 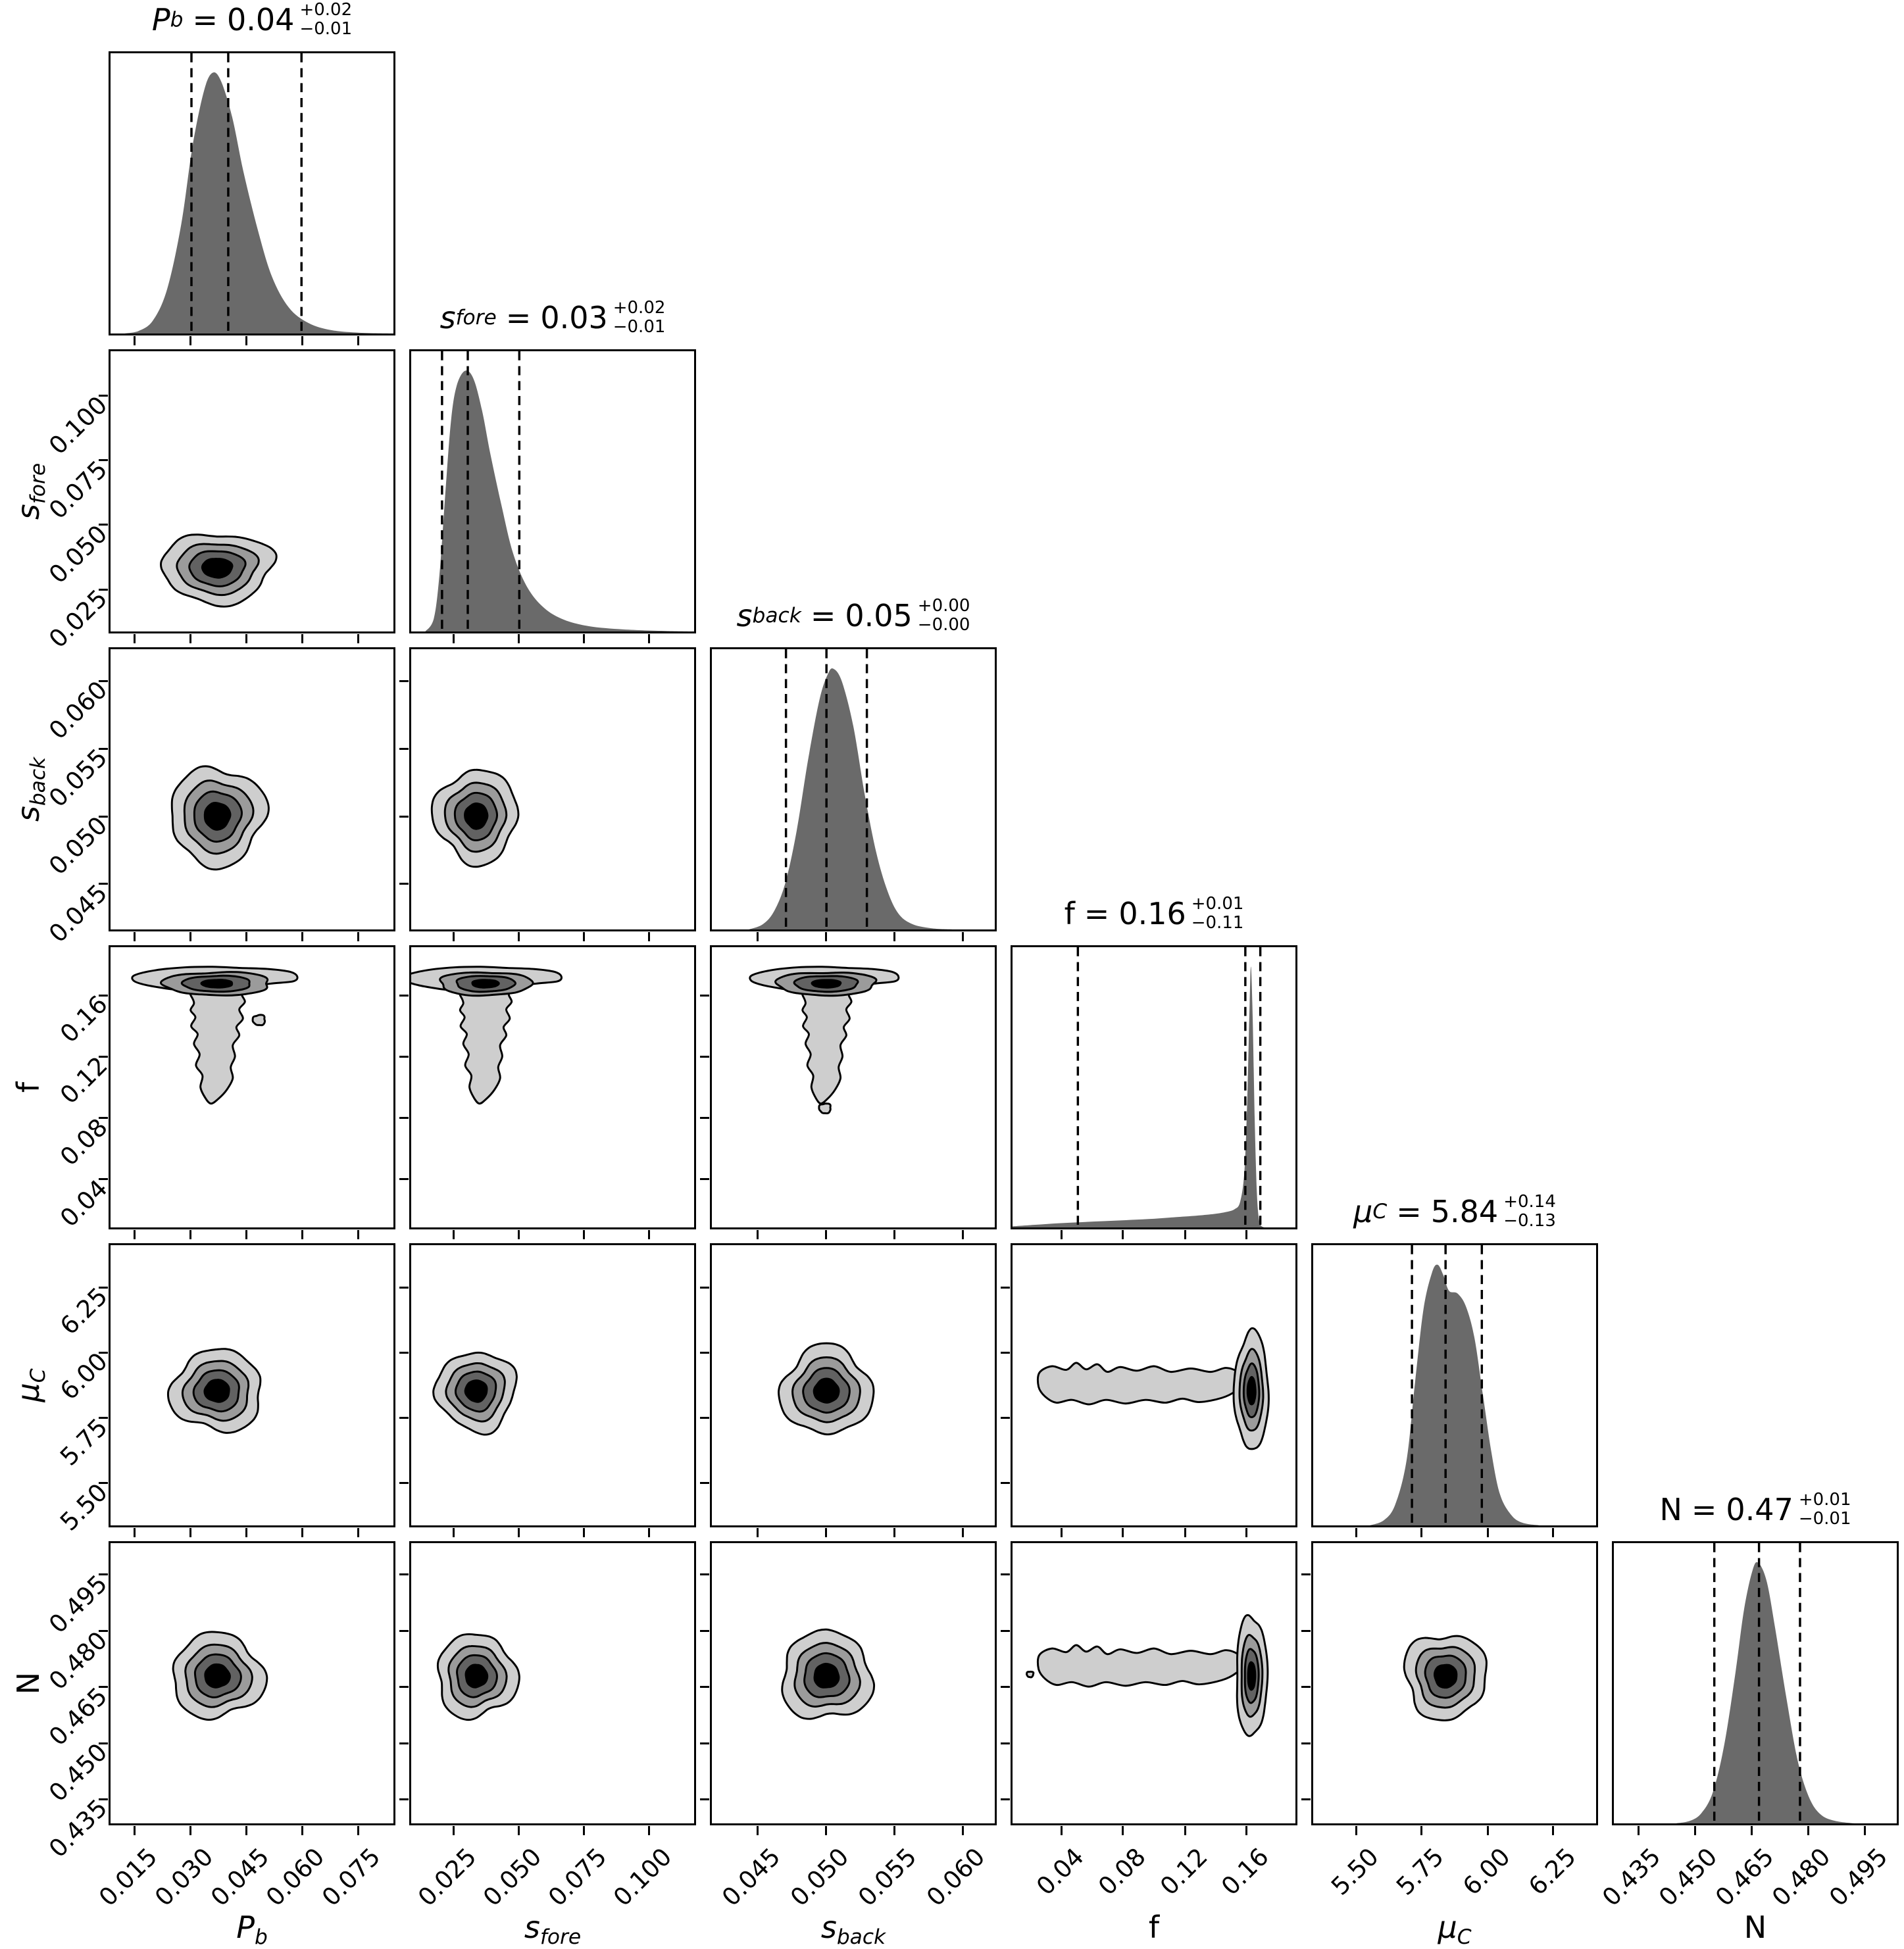 I want to click on y-tick-label-text: 5.50, so click(x=83, y=1507).